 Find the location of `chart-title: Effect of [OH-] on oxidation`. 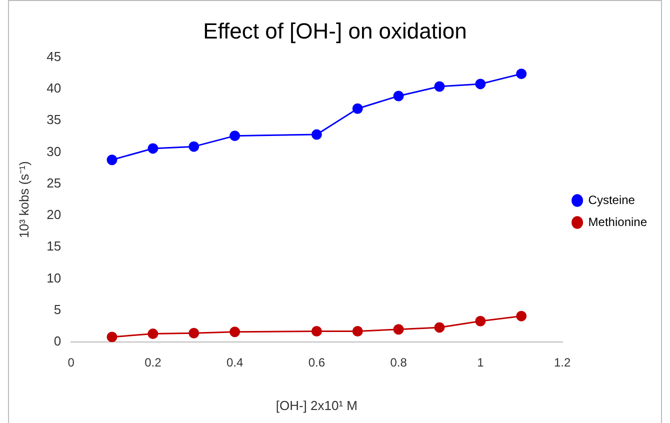

chart-title: Effect of [OH-] on oxidation is located at coordinates (335, 31).